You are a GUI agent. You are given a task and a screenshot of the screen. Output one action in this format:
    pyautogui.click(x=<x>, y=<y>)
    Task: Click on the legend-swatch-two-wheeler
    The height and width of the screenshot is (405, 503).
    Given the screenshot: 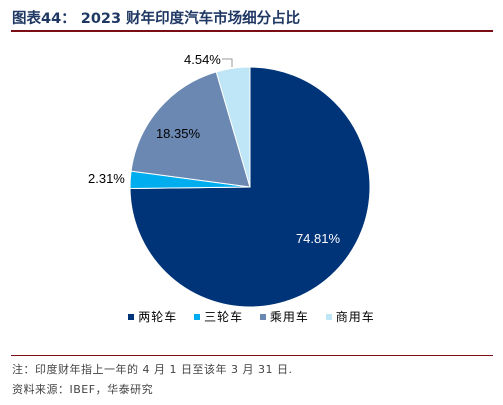 What is the action you would take?
    pyautogui.click(x=131, y=316)
    